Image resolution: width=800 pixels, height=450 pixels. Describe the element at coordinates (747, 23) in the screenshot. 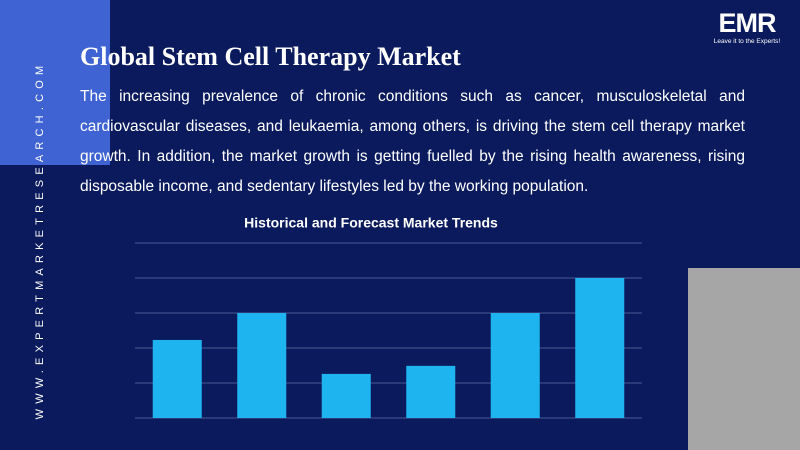

I see `logo-mark: EMR` at that location.